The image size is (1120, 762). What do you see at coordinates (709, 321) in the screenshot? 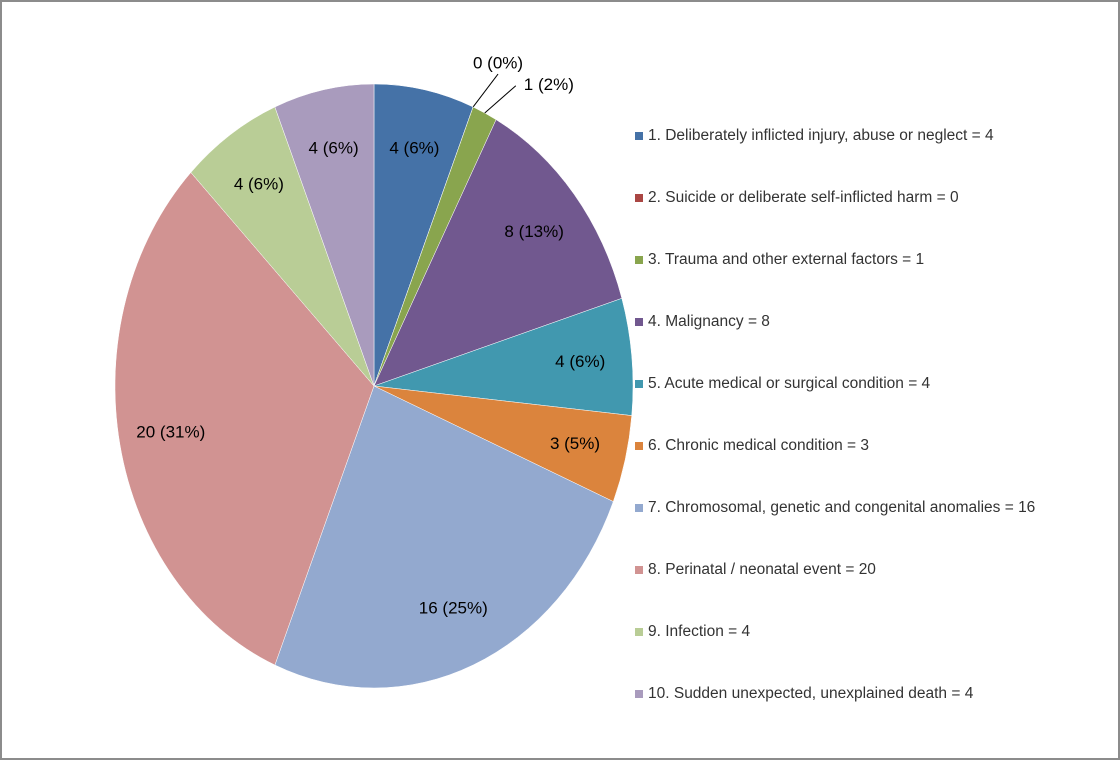
I see `legend-label: 4. Malignancy = 8` at bounding box center [709, 321].